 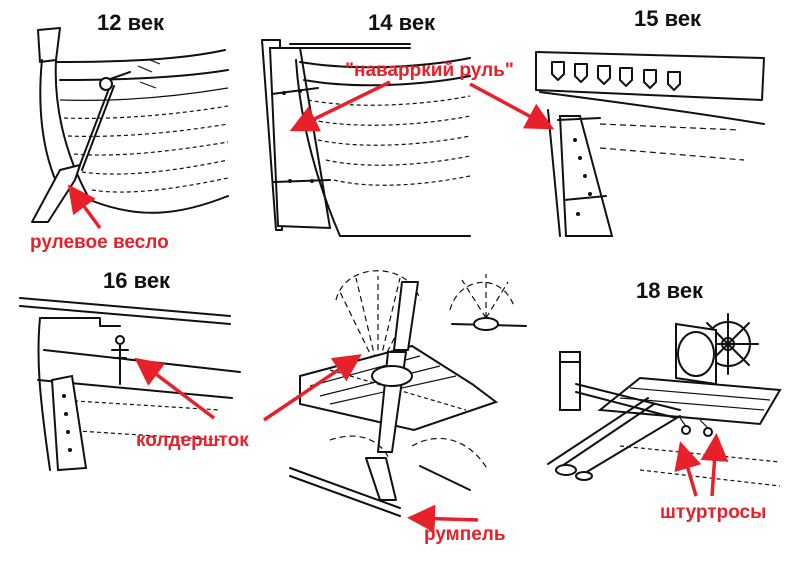 I want to click on callout-tiller-ropes: штуртросы, so click(x=713, y=478).